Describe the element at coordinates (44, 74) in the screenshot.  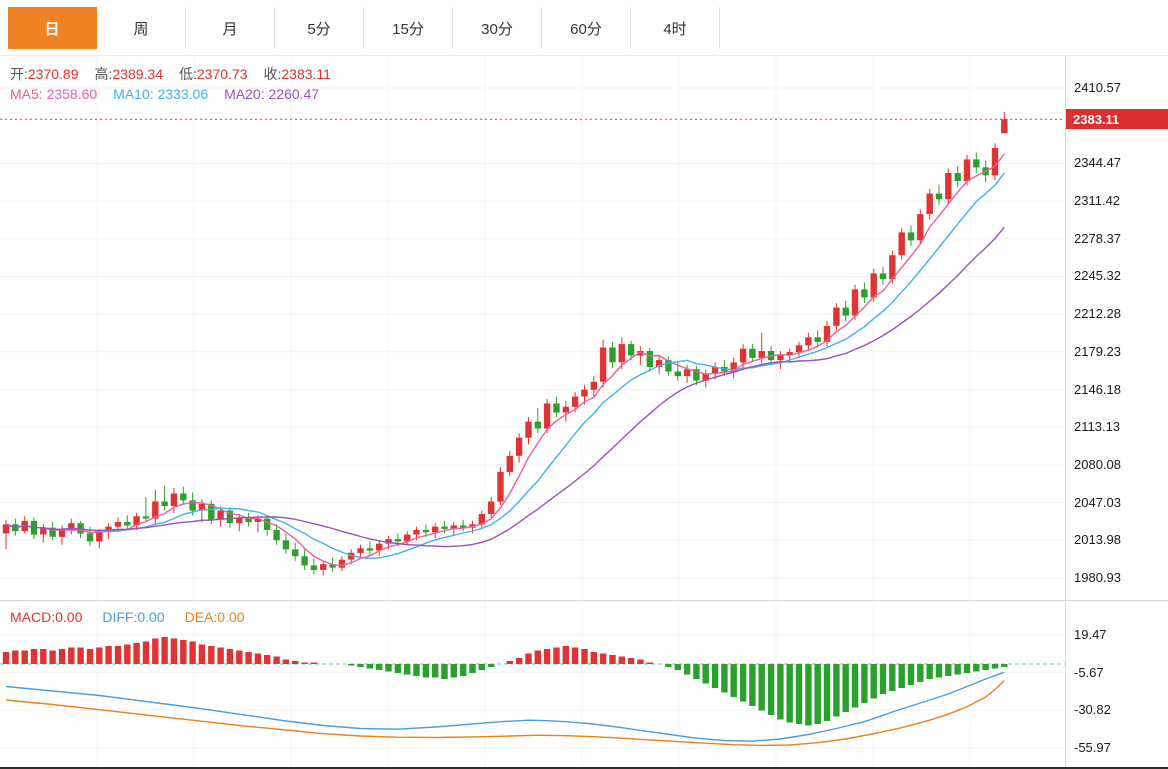
I see `open-readout: 开:2370.89` at that location.